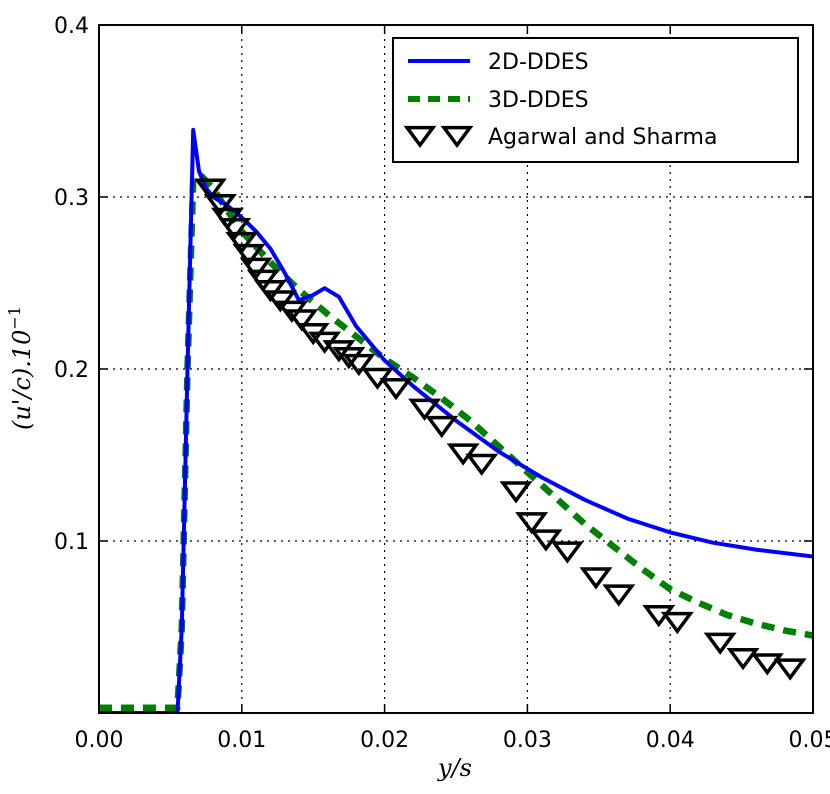 Image resolution: width=830 pixels, height=794 pixels. Describe the element at coordinates (71, 198) in the screenshot. I see `y-tick-label: 0.3` at that location.